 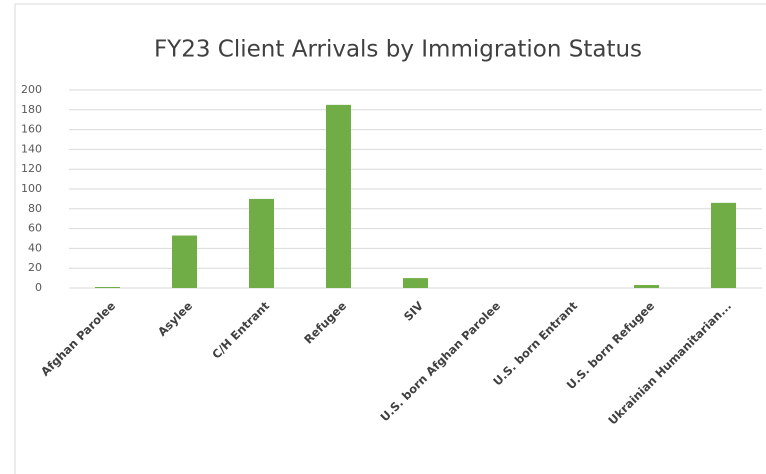 What do you see at coordinates (325, 323) in the screenshot?
I see `x-tick-label: Refugee` at bounding box center [325, 323].